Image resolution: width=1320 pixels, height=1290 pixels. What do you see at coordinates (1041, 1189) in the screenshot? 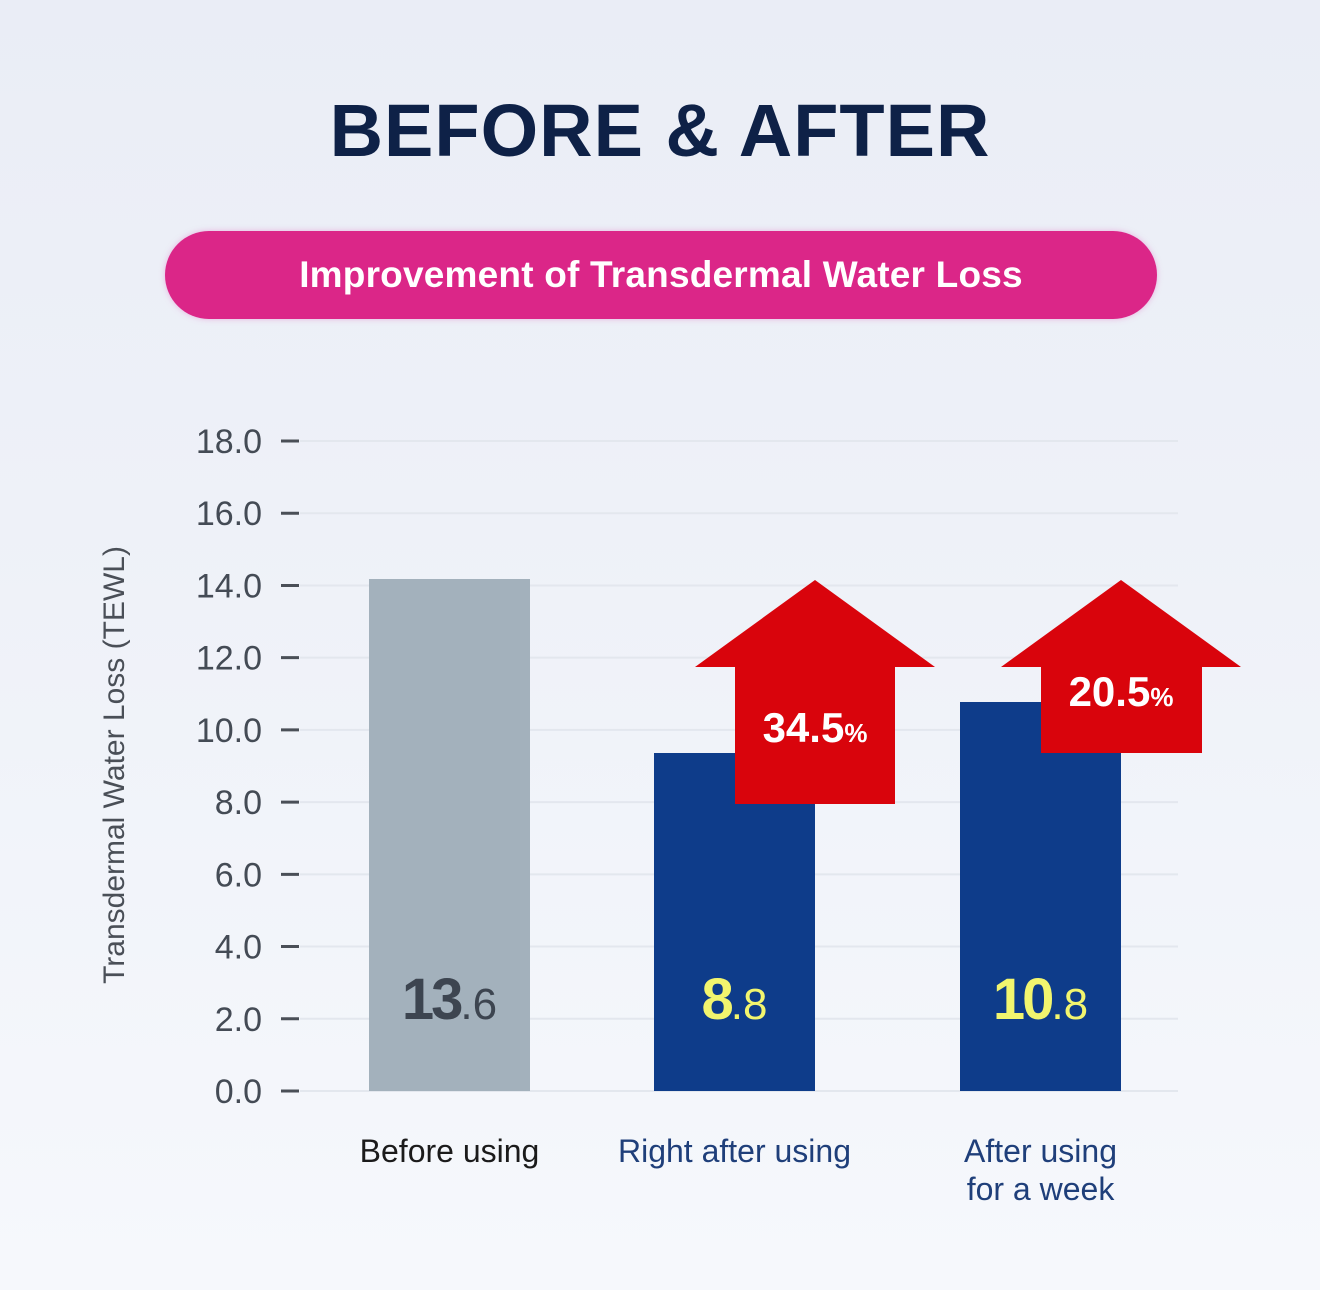
I see `x-category-label: for a week` at bounding box center [1041, 1189].